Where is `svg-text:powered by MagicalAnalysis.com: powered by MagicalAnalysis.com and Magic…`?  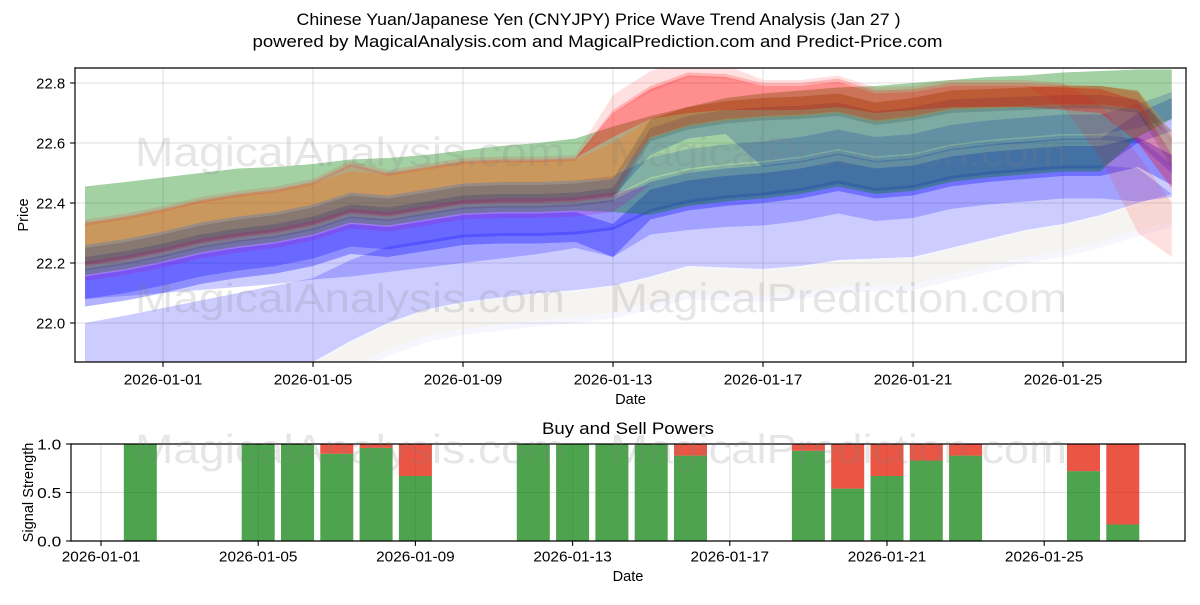
svg-text:powered by MagicalAnalysis.com: powered by MagicalAnalysis.com and Magic… is located at coordinates (598, 41).